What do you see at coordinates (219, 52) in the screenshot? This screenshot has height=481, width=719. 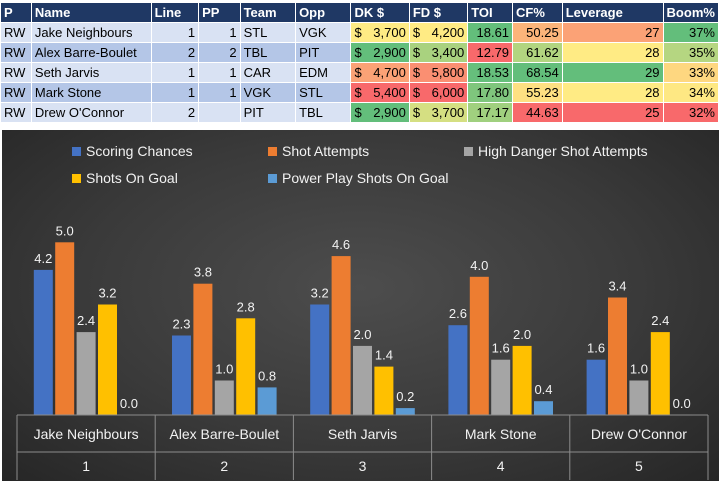 I see `cell-pp: 2` at bounding box center [219, 52].